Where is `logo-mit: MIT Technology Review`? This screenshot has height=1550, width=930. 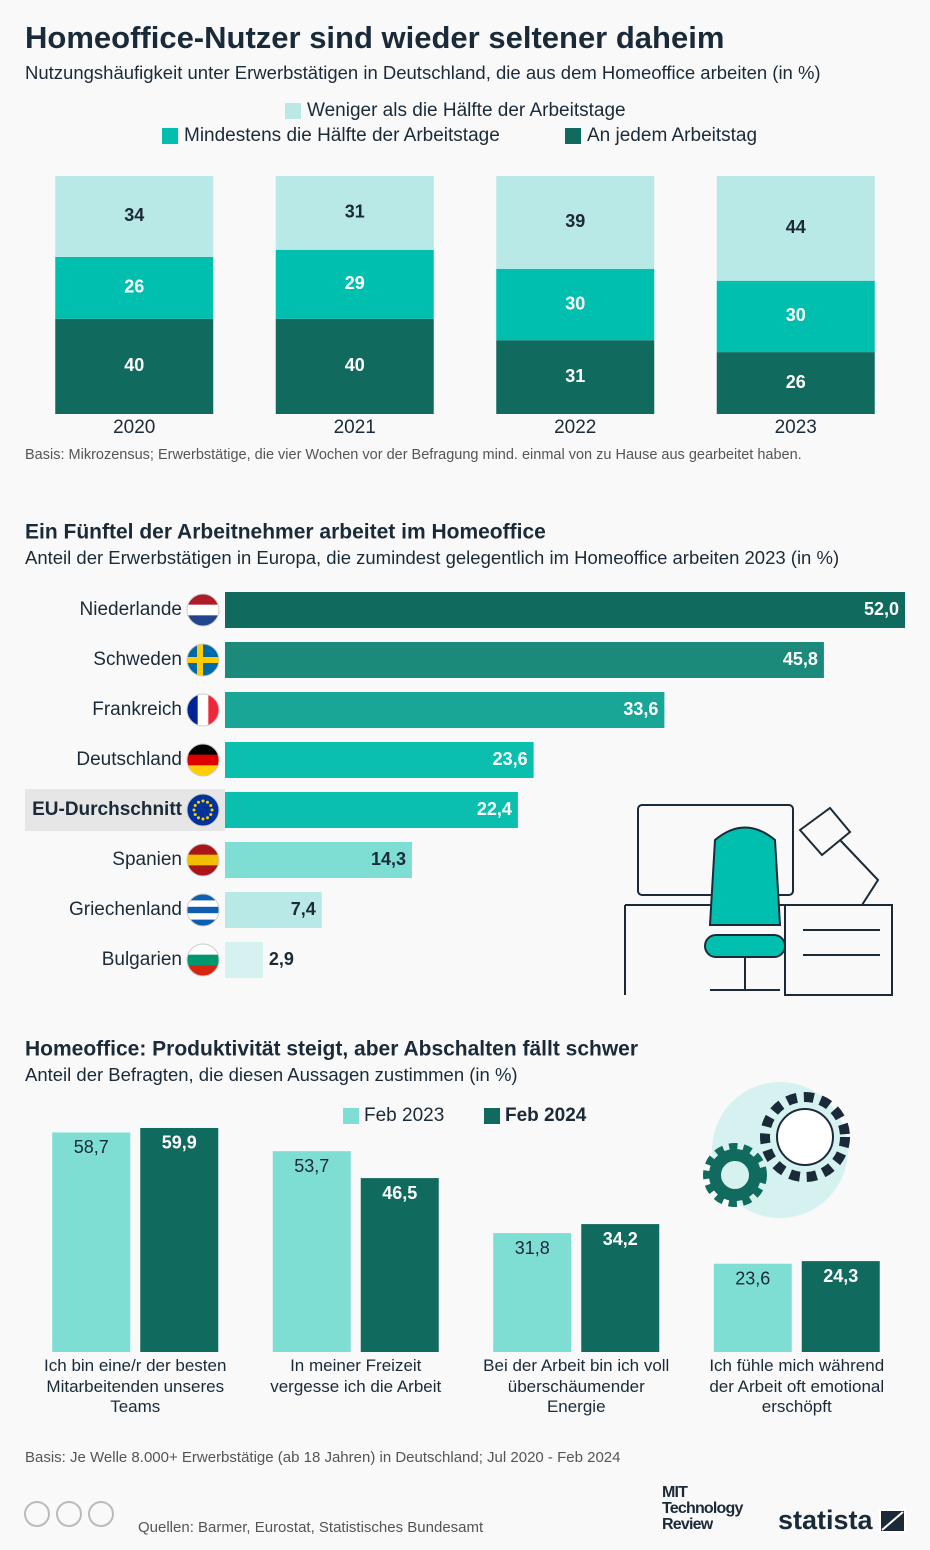
logo-mit: MIT Technology Review is located at coordinates (702, 1509).